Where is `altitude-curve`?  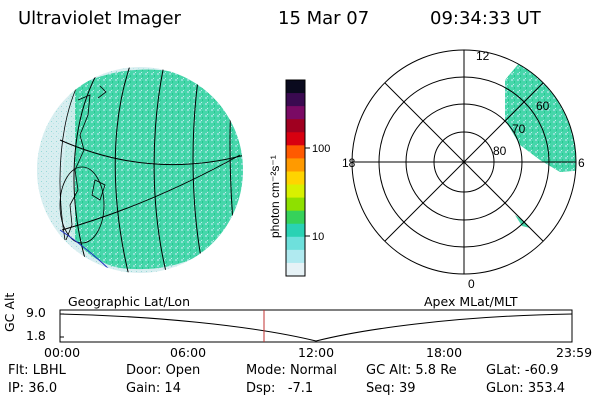
altitude-curve is located at coordinates (316, 327).